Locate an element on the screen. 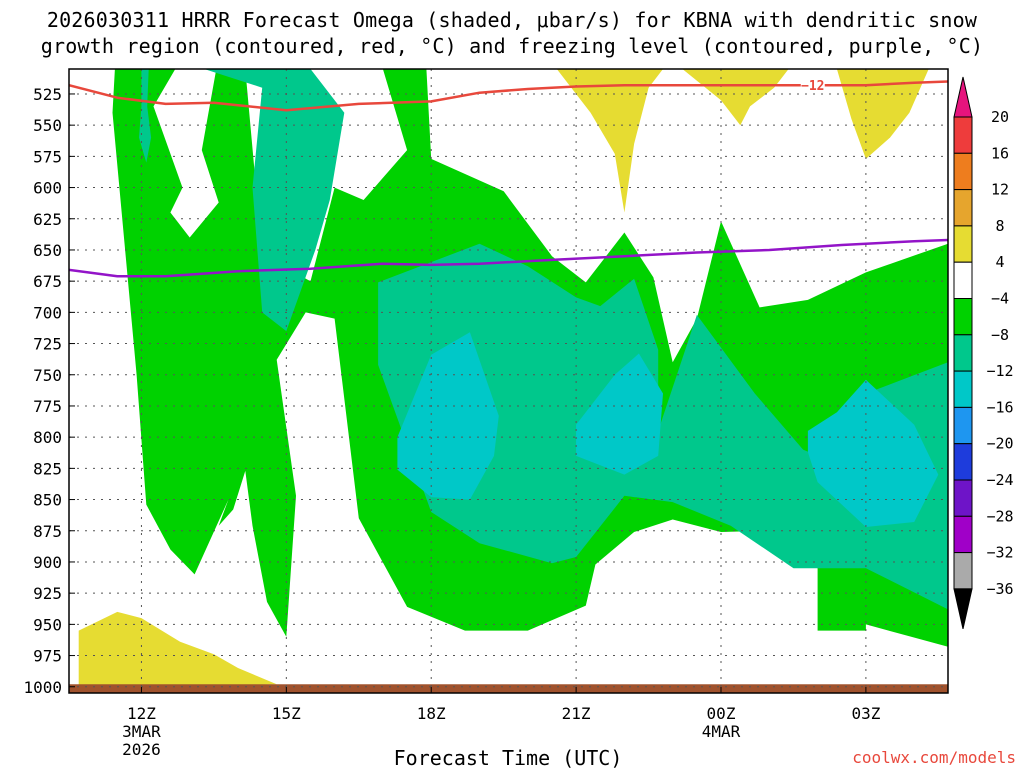 The width and height of the screenshot is (1024, 768). colorbar: 20 16 12 8 4 −4 −8 −12 −16 −20 −24 −28 −32 −36 is located at coordinates (983, 353).